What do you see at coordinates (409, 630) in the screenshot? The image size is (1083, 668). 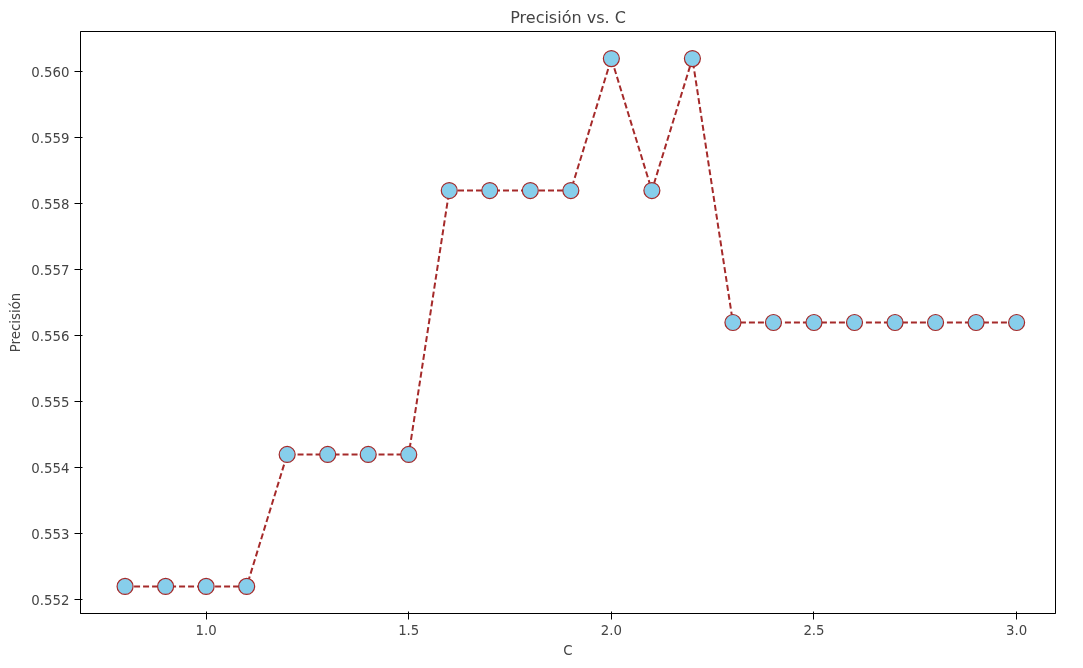 I see `x-tick-label: 1.5` at bounding box center [409, 630].